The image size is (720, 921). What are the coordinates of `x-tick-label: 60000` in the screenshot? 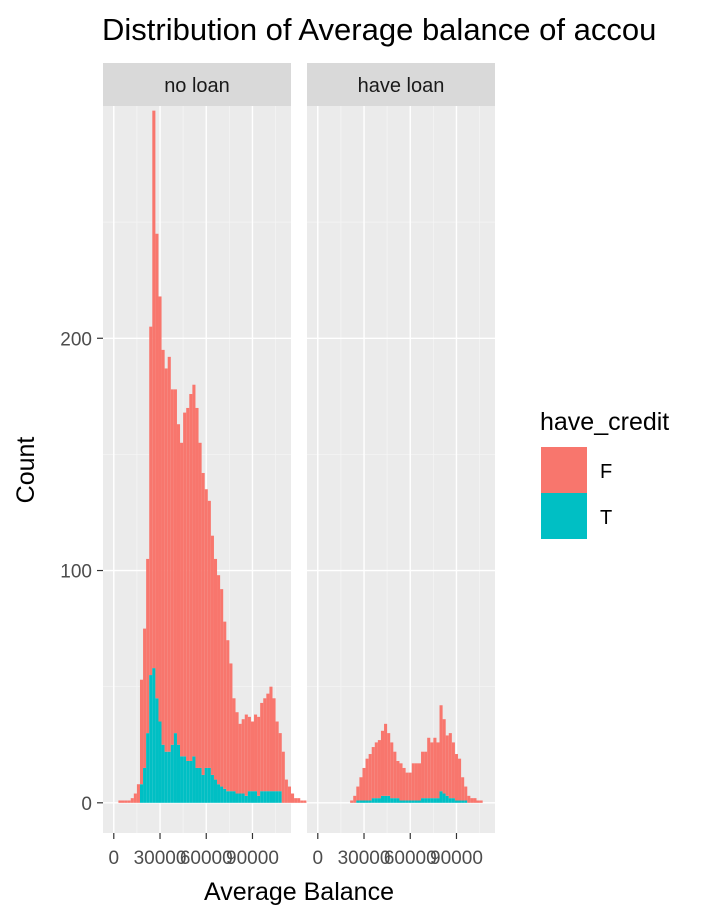 It's located at (206, 858).